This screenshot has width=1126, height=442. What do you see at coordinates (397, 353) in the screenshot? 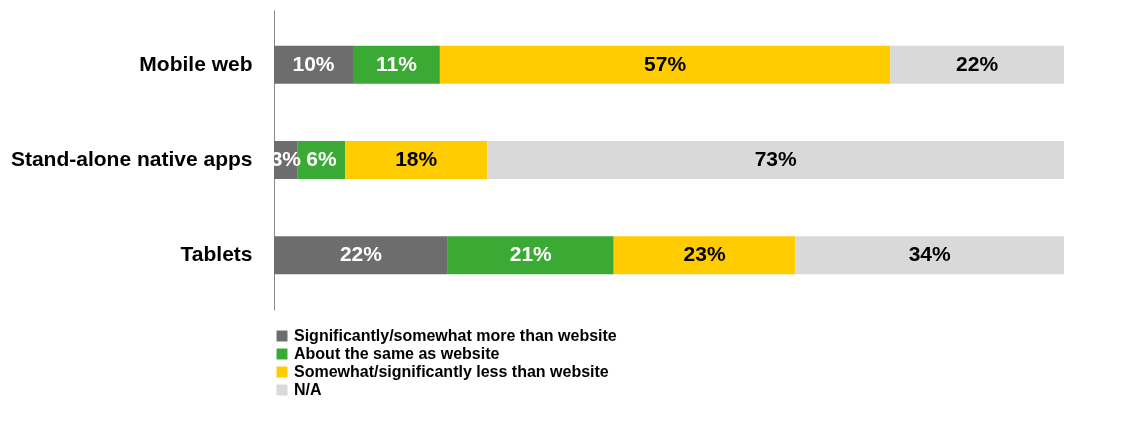
I see `legend-label: About the same as website` at bounding box center [397, 353].